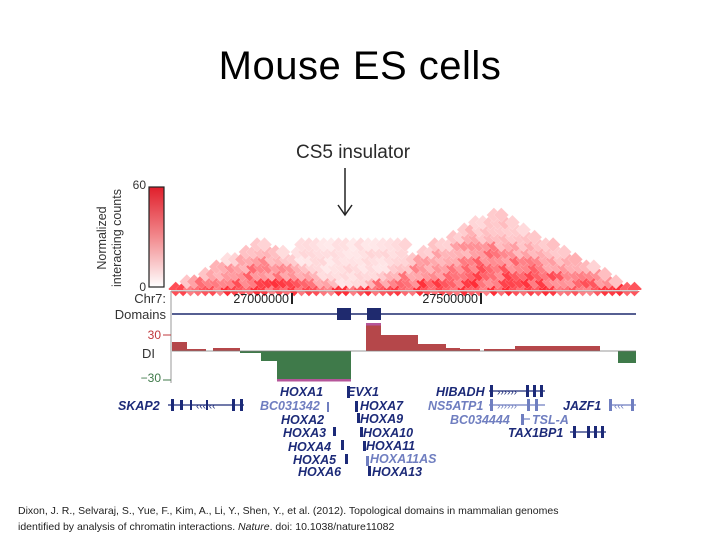 This screenshot has width=720, height=540. Describe the element at coordinates (302, 420) in the screenshot. I see `gene-label-hoxa2: HOXA2` at that location.